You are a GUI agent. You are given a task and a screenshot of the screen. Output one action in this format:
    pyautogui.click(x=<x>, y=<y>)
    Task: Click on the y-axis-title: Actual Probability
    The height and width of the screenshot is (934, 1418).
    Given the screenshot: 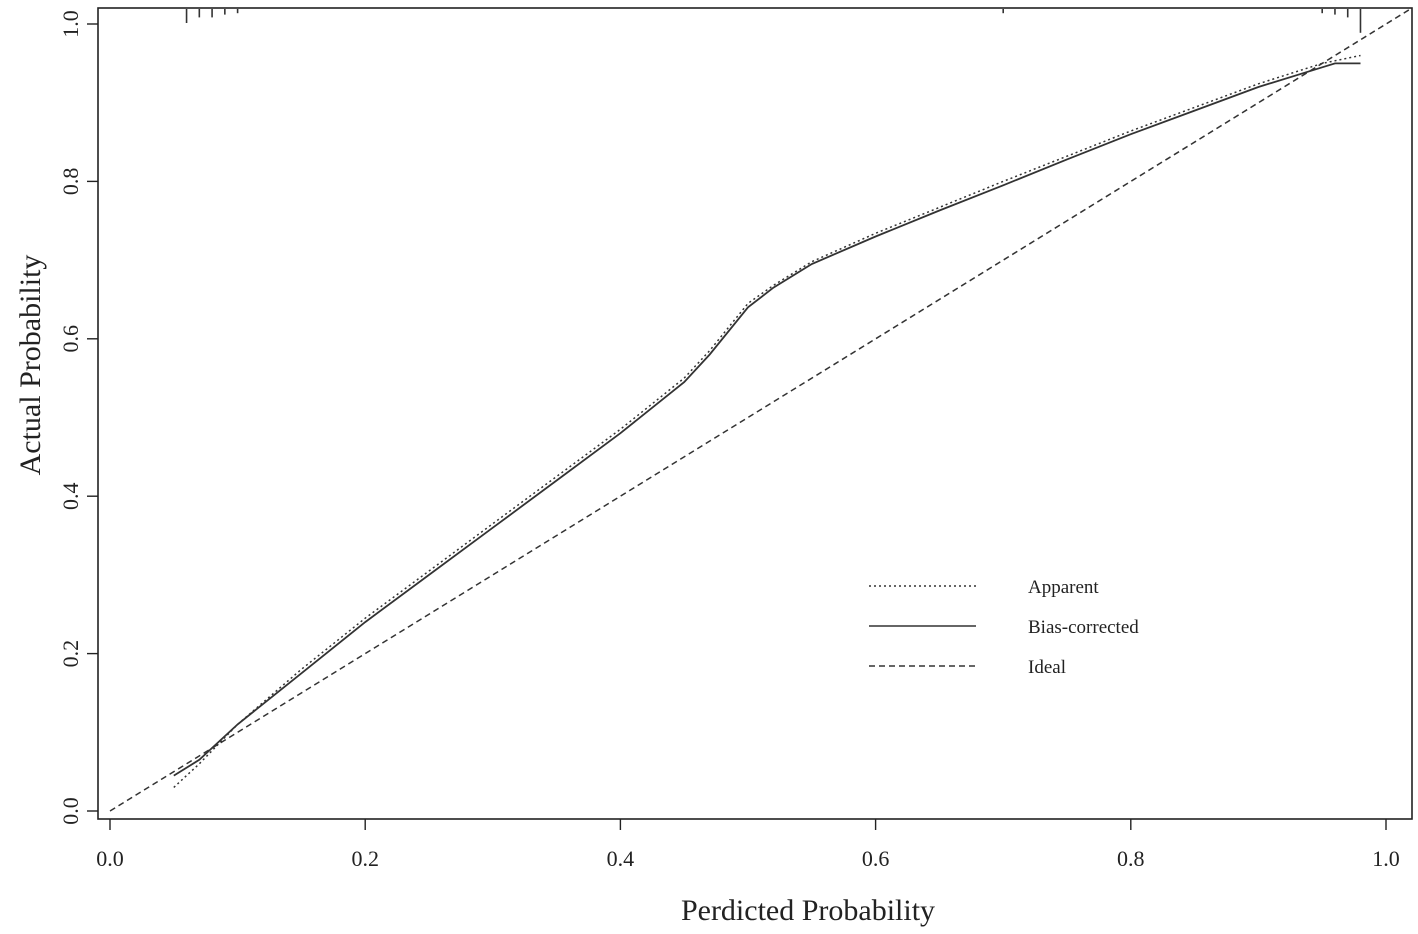 What is the action you would take?
    pyautogui.click(x=30, y=365)
    